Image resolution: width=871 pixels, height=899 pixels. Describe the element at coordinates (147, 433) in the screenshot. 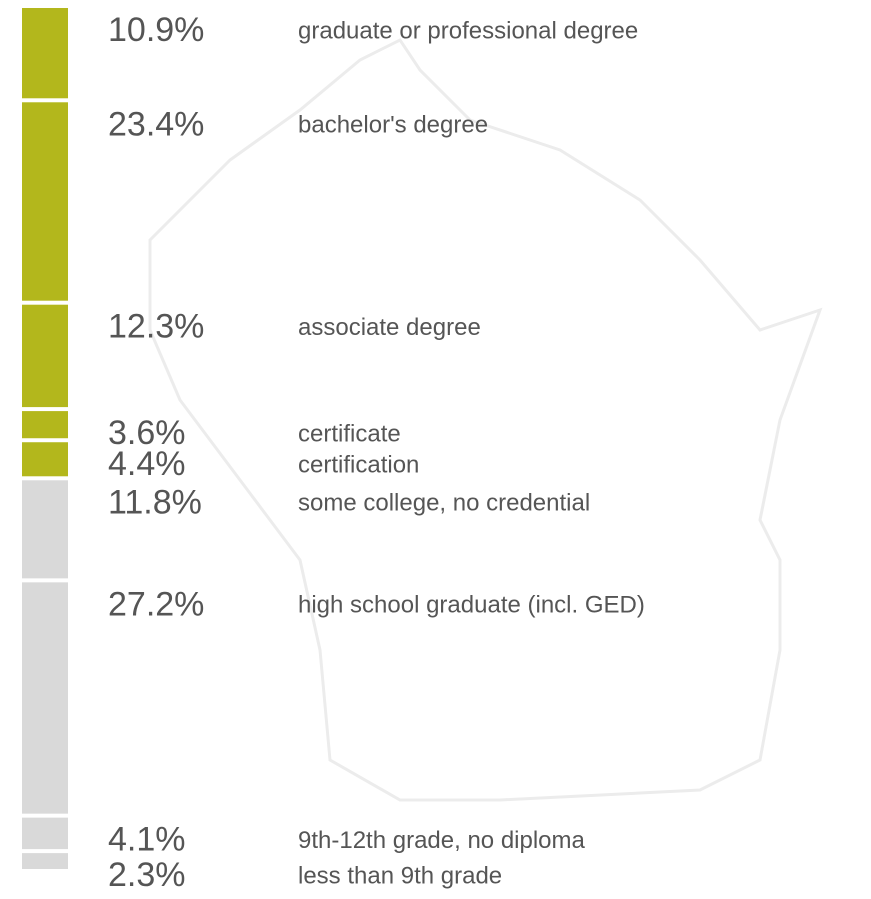

I see `value-label: 3.6%` at that location.